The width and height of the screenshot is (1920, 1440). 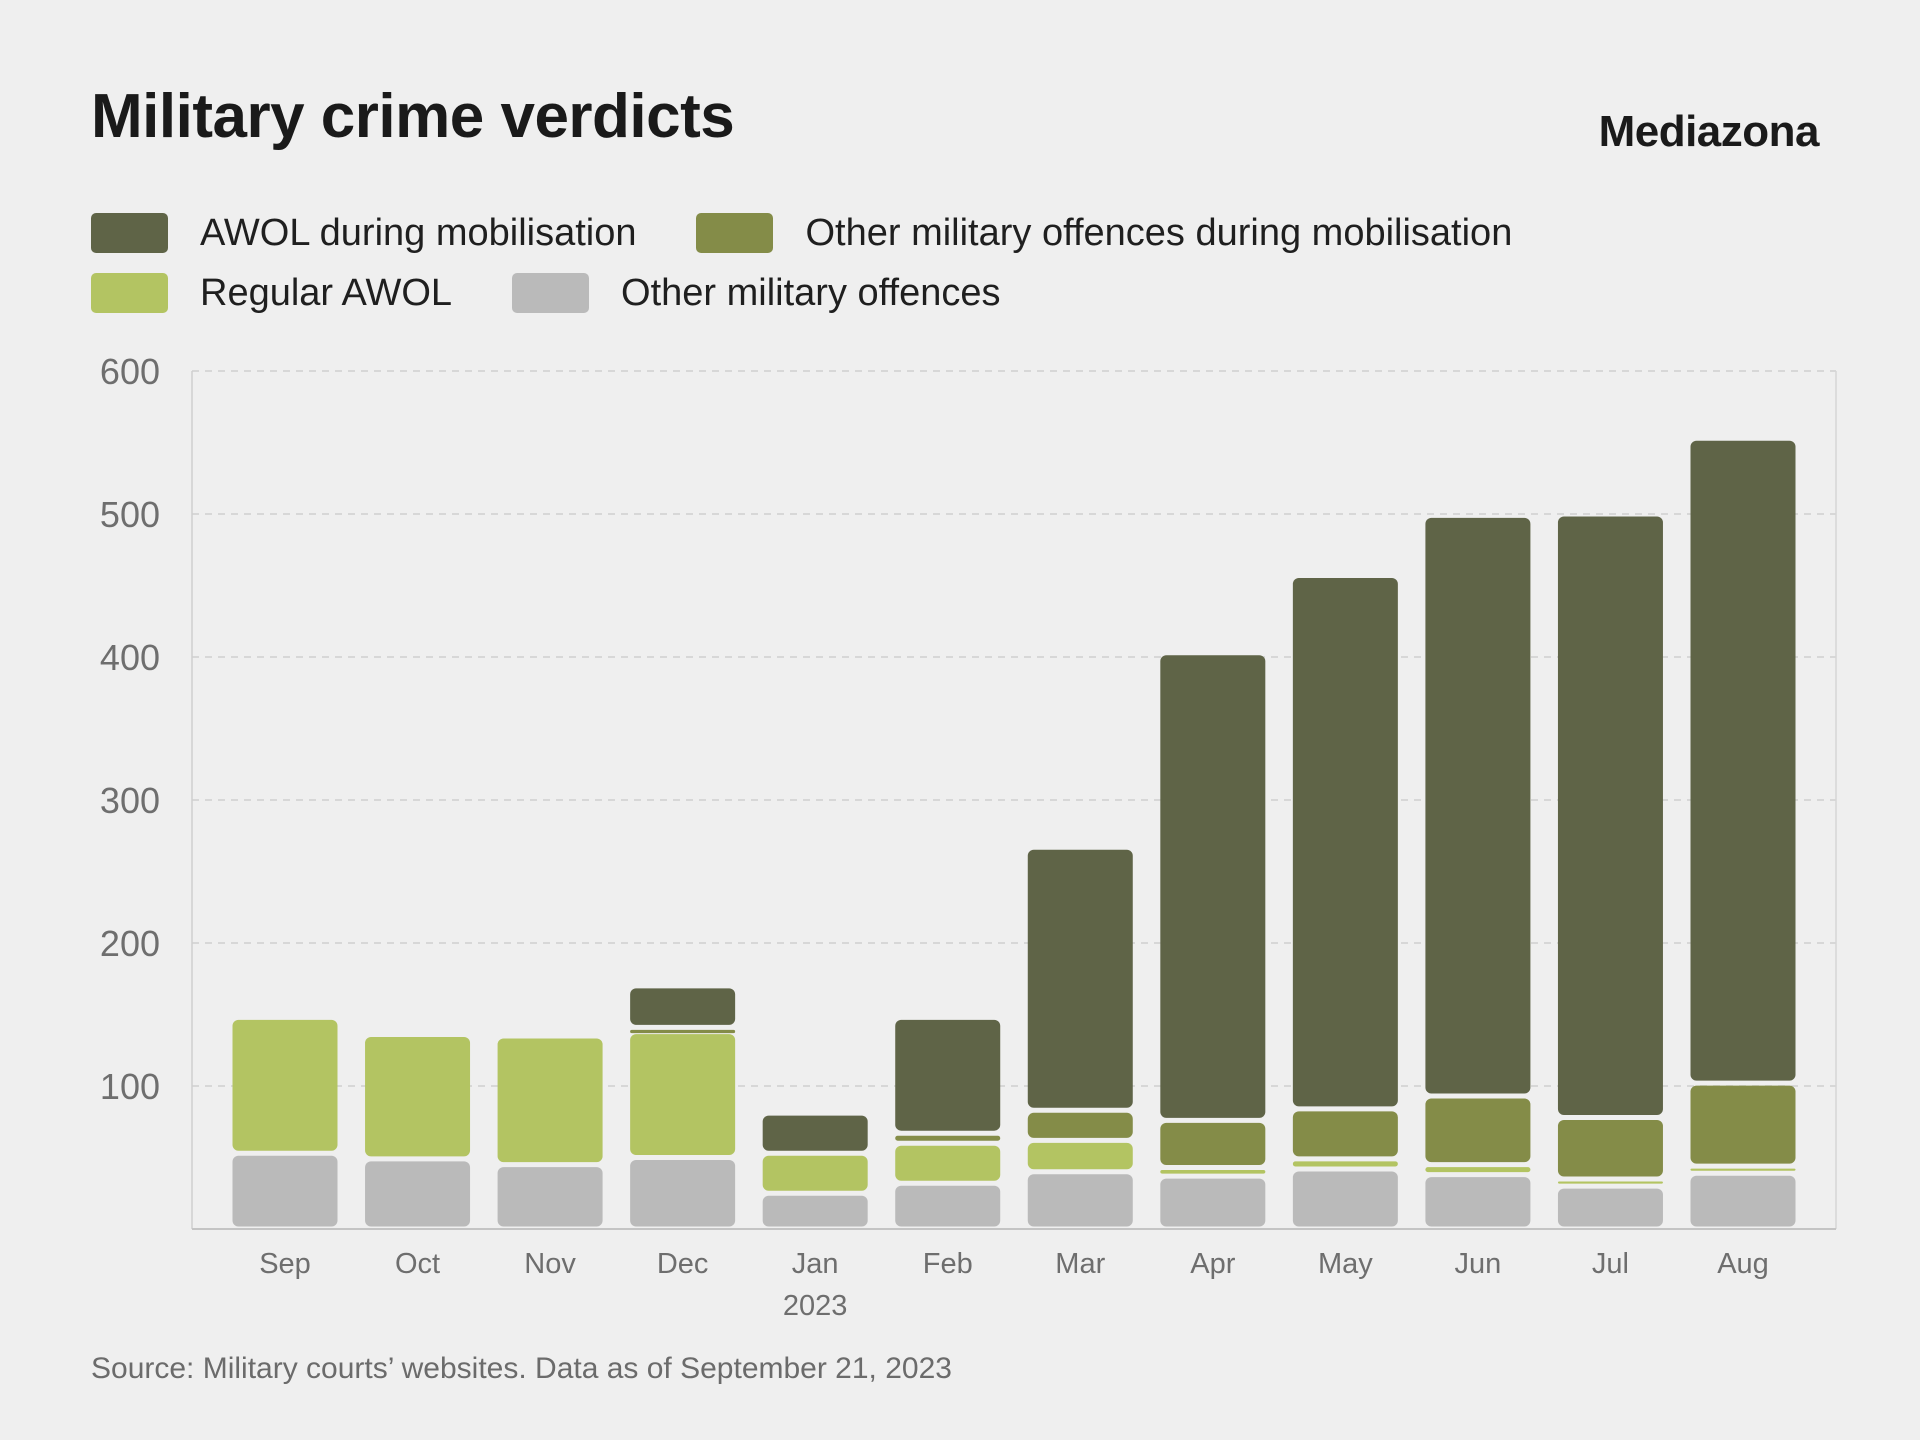 What do you see at coordinates (1743, 1264) in the screenshot?
I see `x-tick-label: Aug` at bounding box center [1743, 1264].